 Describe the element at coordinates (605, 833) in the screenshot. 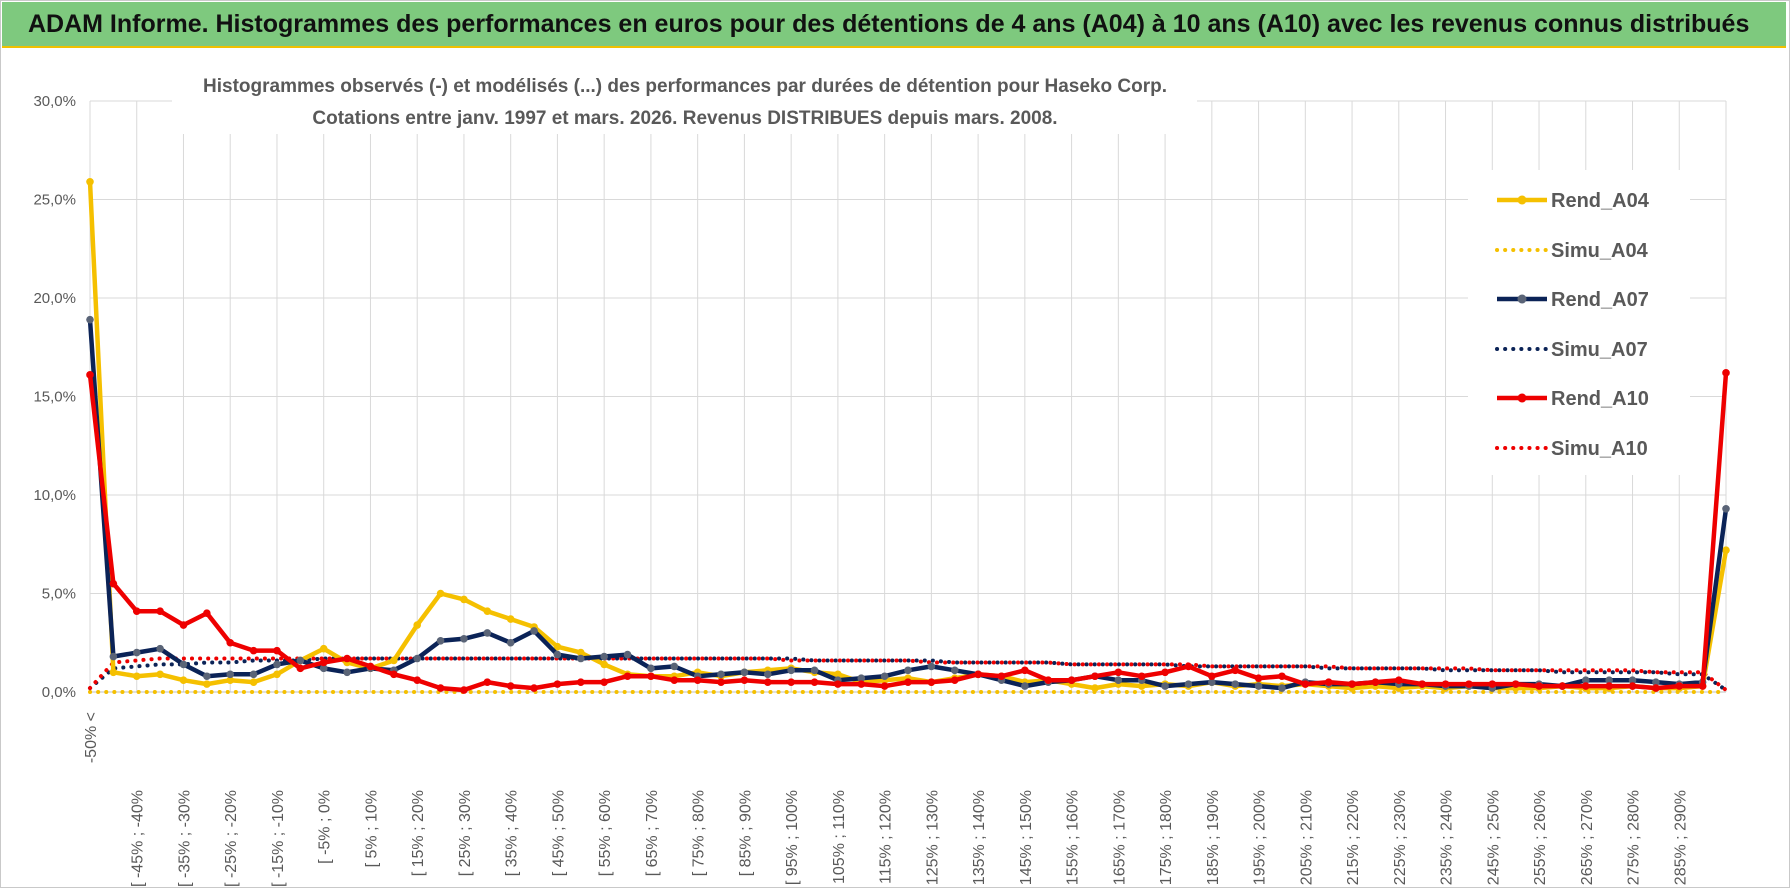

I see `x-tick-label: [ 55% ; 60%` at that location.